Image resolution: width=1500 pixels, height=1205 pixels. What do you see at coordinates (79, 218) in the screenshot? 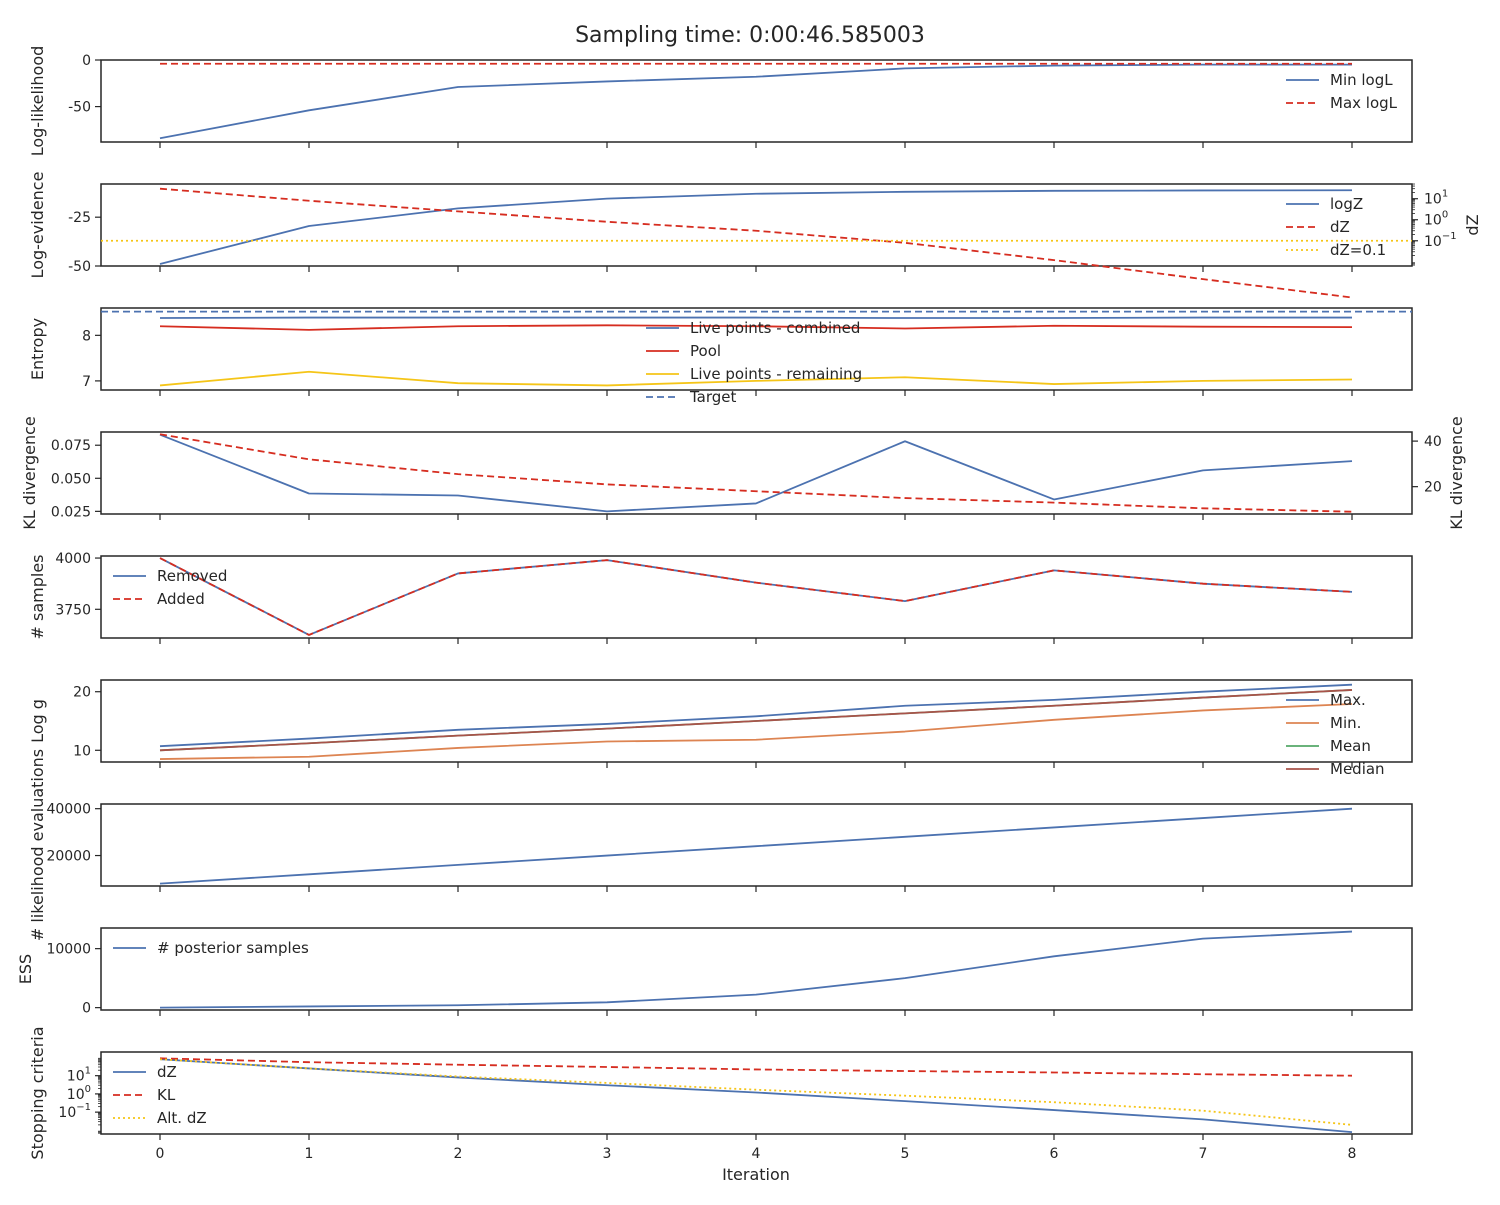
I see `y-tick-label: -25` at bounding box center [79, 218].